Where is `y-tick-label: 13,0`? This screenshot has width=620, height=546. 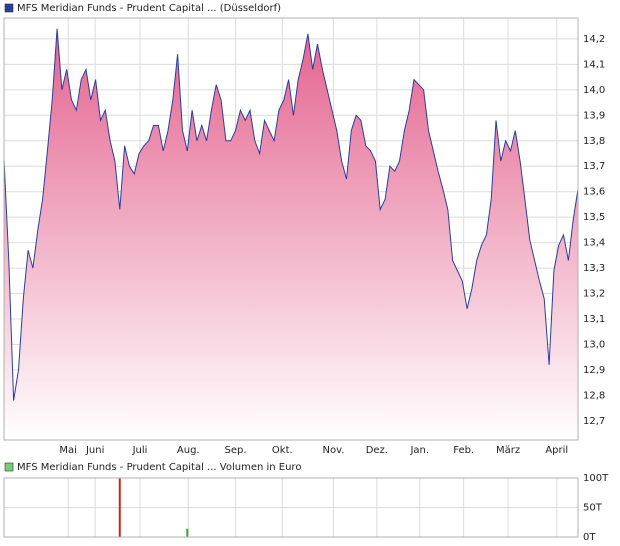 y-tick-label: 13,0 is located at coordinates (594, 344).